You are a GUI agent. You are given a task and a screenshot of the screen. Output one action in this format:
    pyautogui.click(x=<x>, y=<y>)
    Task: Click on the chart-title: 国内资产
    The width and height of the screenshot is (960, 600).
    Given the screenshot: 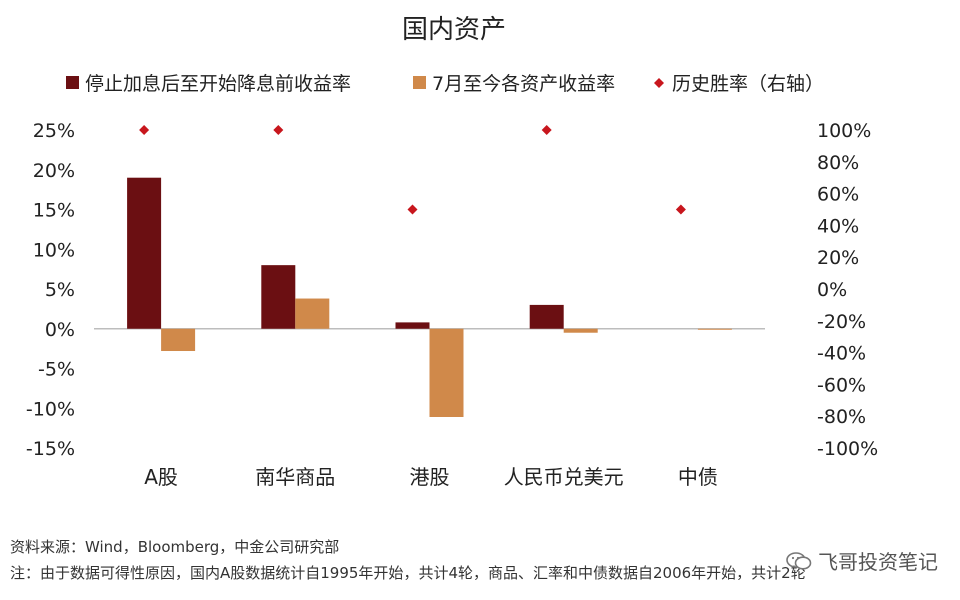 What is the action you would take?
    pyautogui.click(x=454, y=30)
    